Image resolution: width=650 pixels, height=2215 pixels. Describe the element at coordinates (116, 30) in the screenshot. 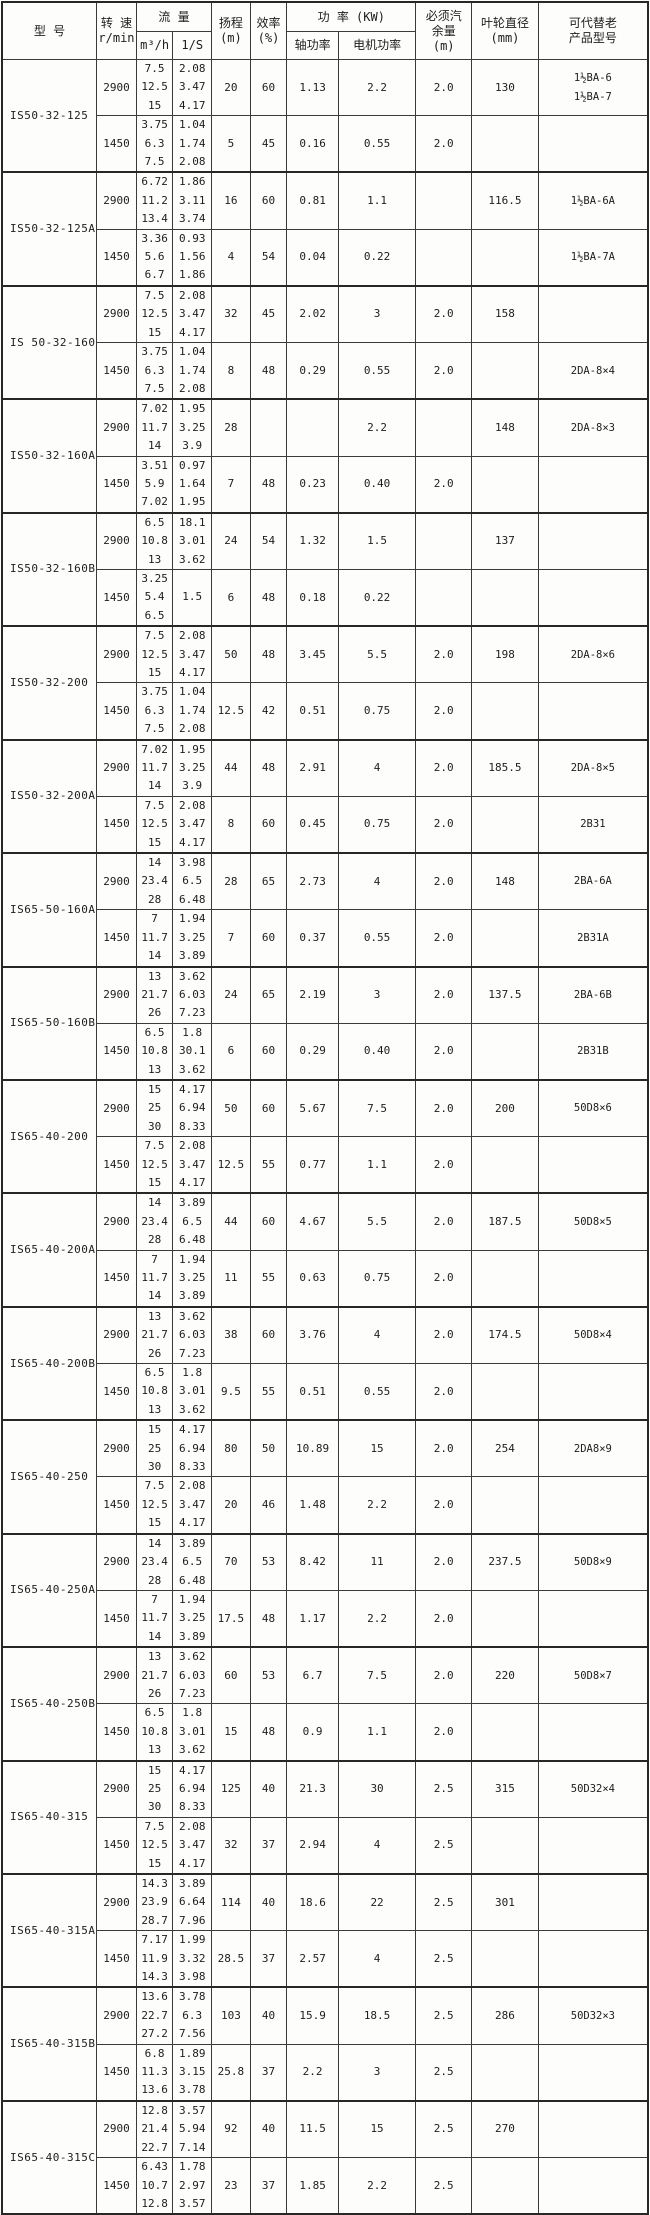

I see `col-header-speed: 转 速 r/min` at that location.